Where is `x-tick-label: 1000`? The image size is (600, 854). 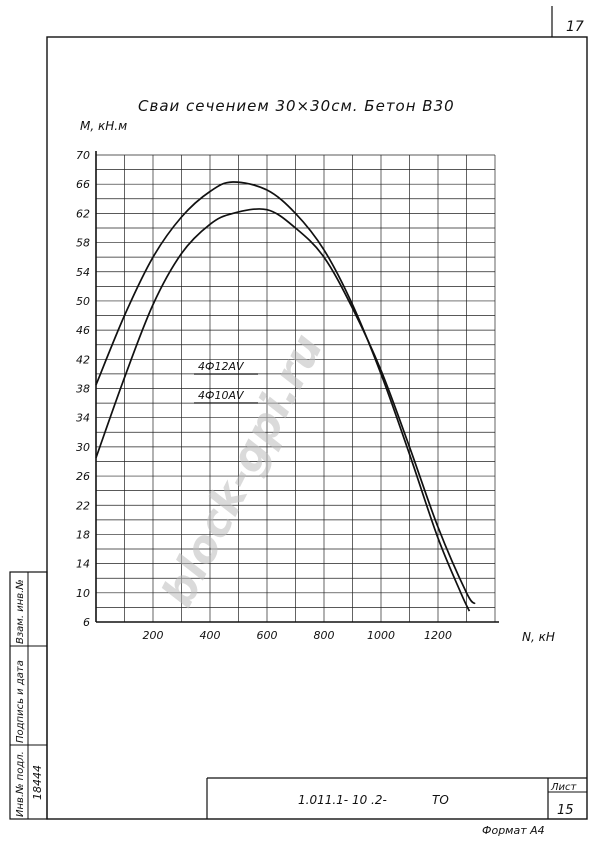 x-tick-label: 1000 is located at coordinates (381, 635).